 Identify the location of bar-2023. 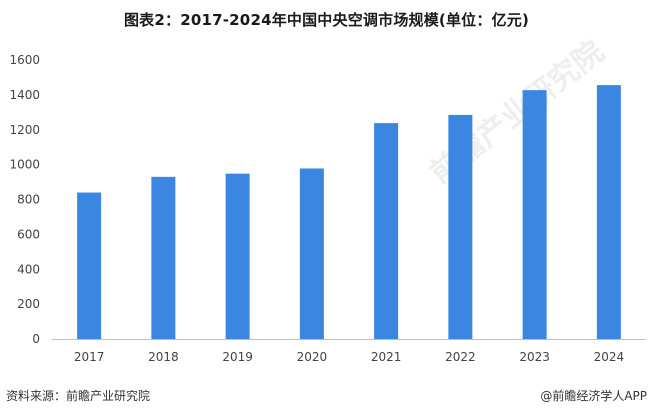
(534, 215).